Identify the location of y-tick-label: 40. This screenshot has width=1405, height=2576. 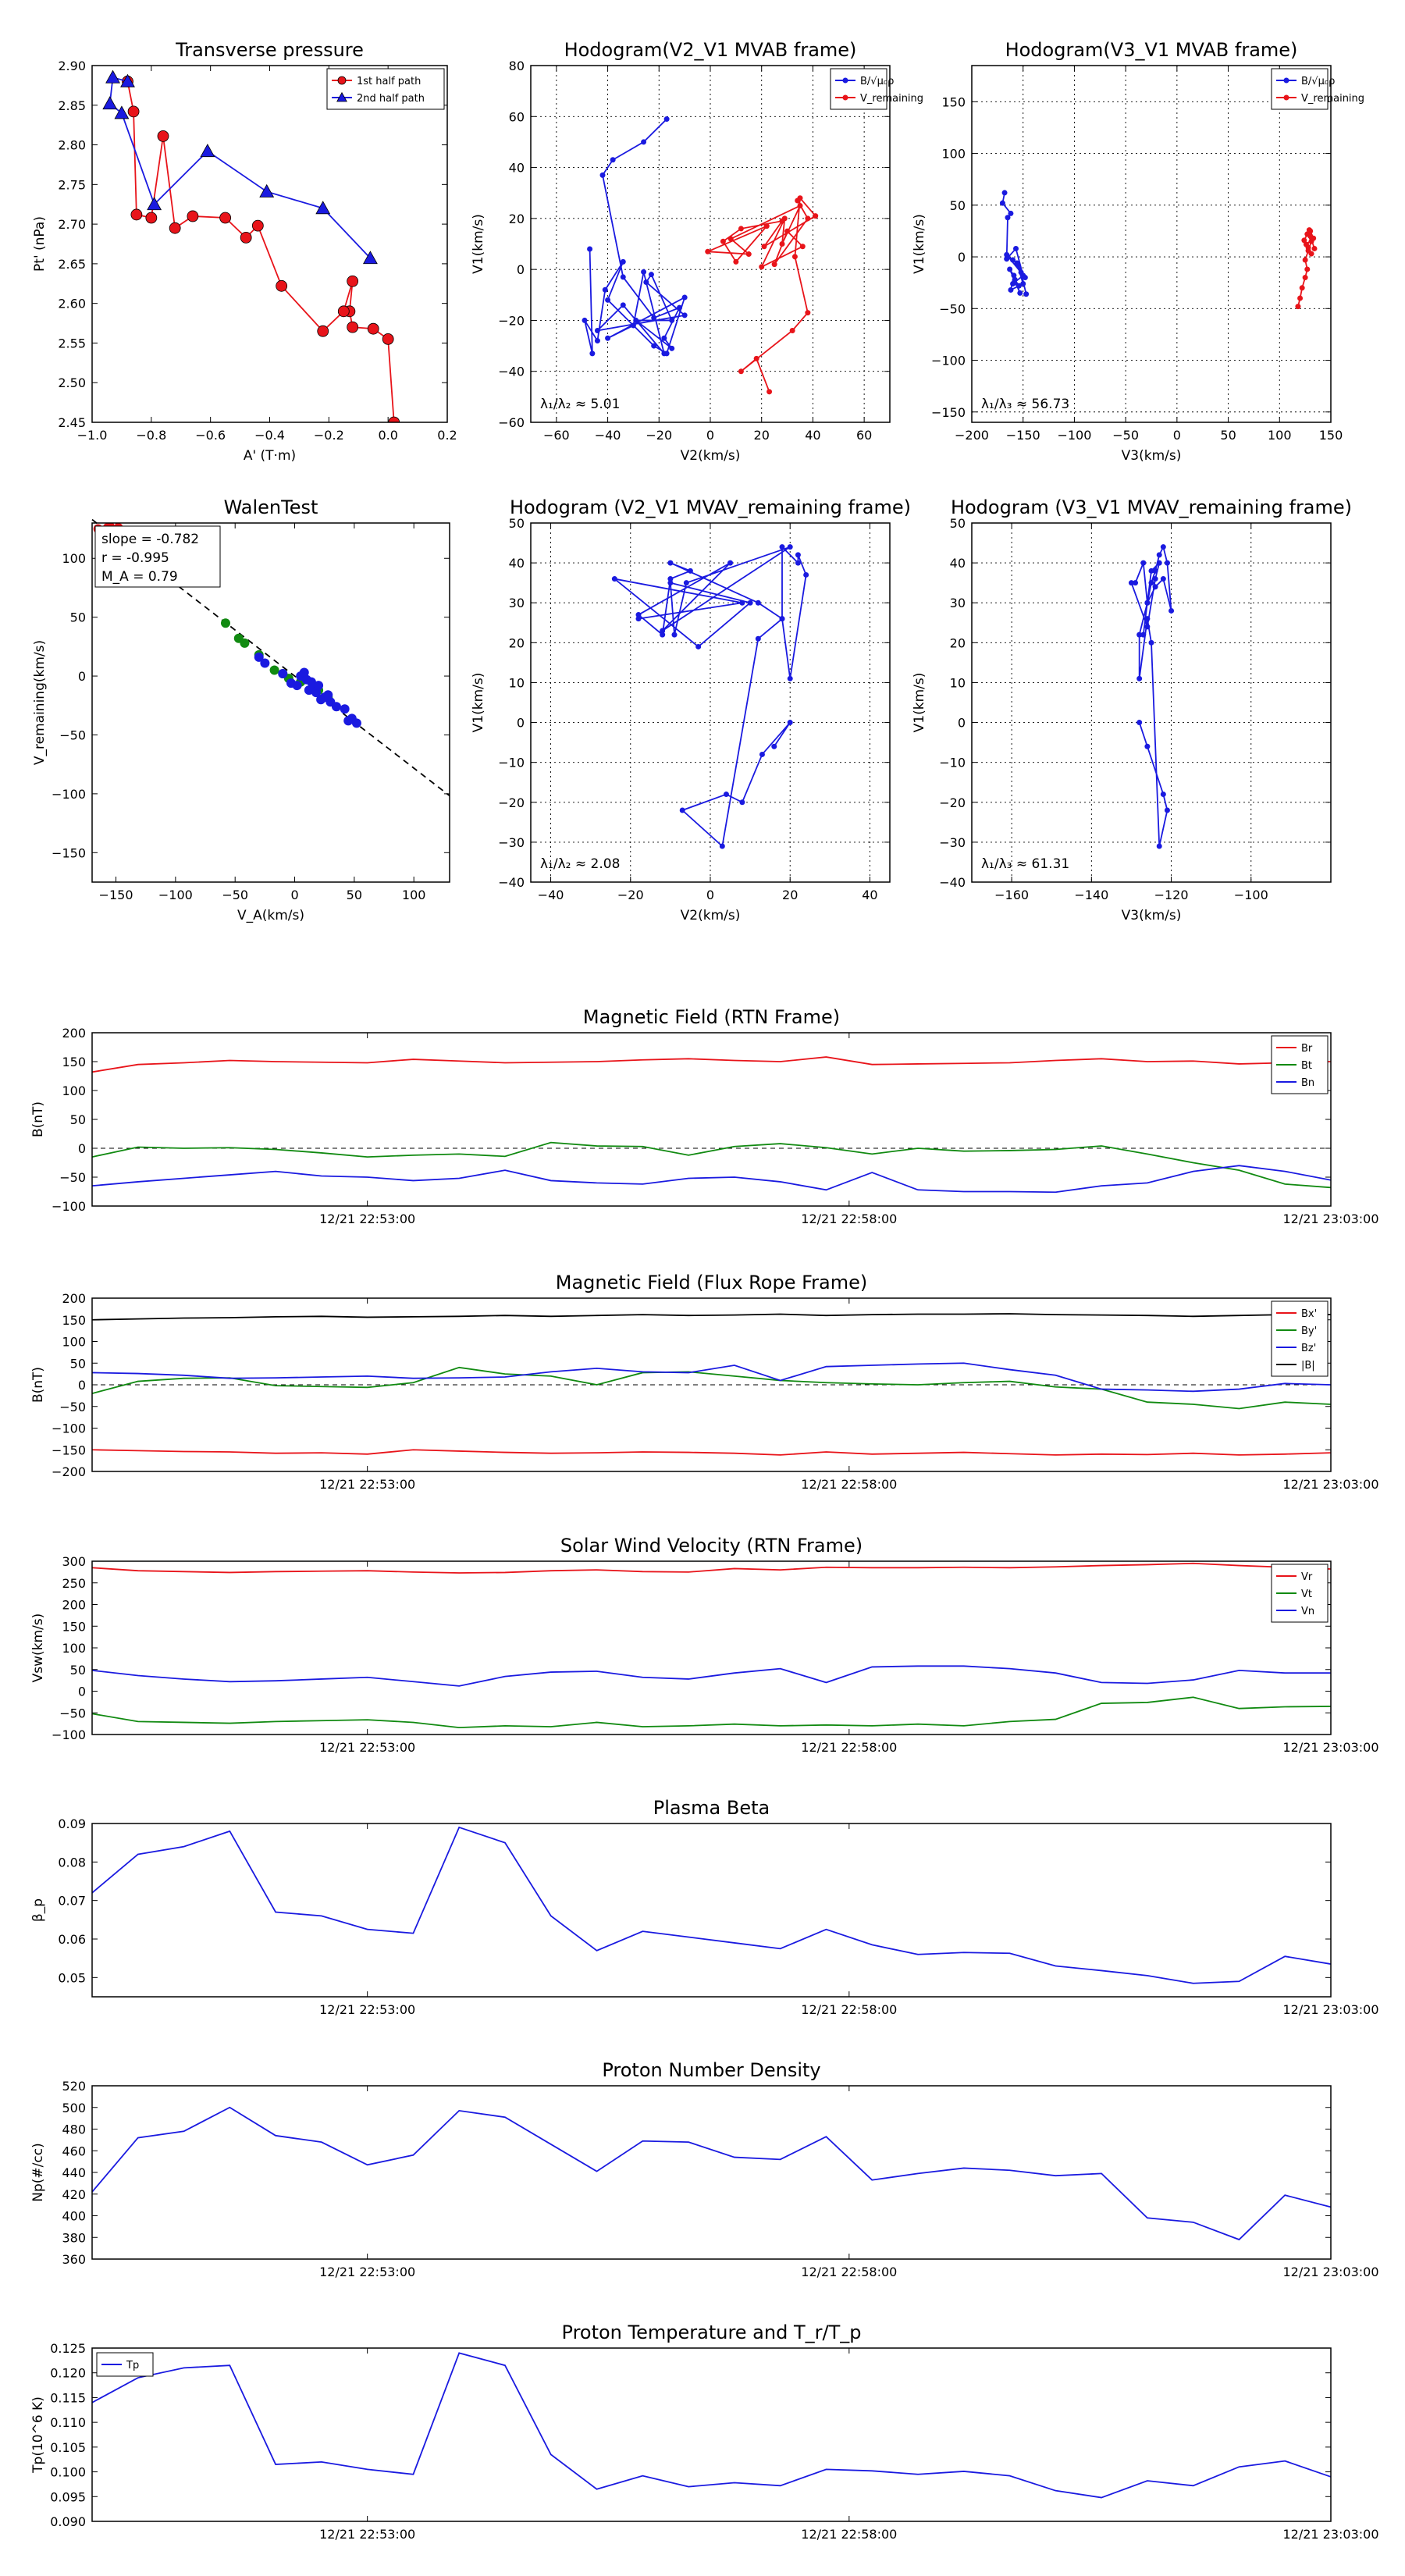
(517, 563).